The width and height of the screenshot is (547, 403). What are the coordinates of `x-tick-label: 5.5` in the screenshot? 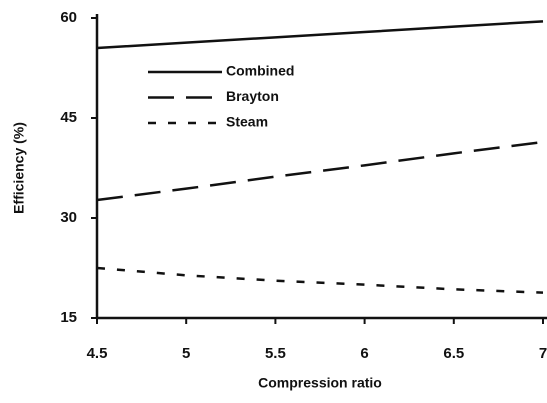 It's located at (275, 353).